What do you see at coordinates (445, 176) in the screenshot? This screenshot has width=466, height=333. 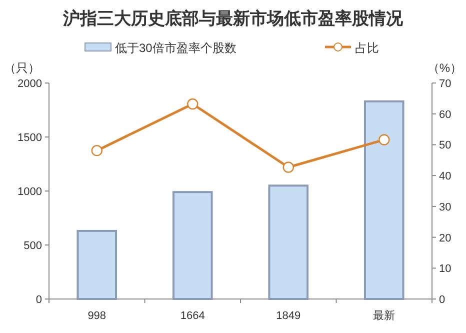 I see `y2-tick-label: 40` at bounding box center [445, 176].